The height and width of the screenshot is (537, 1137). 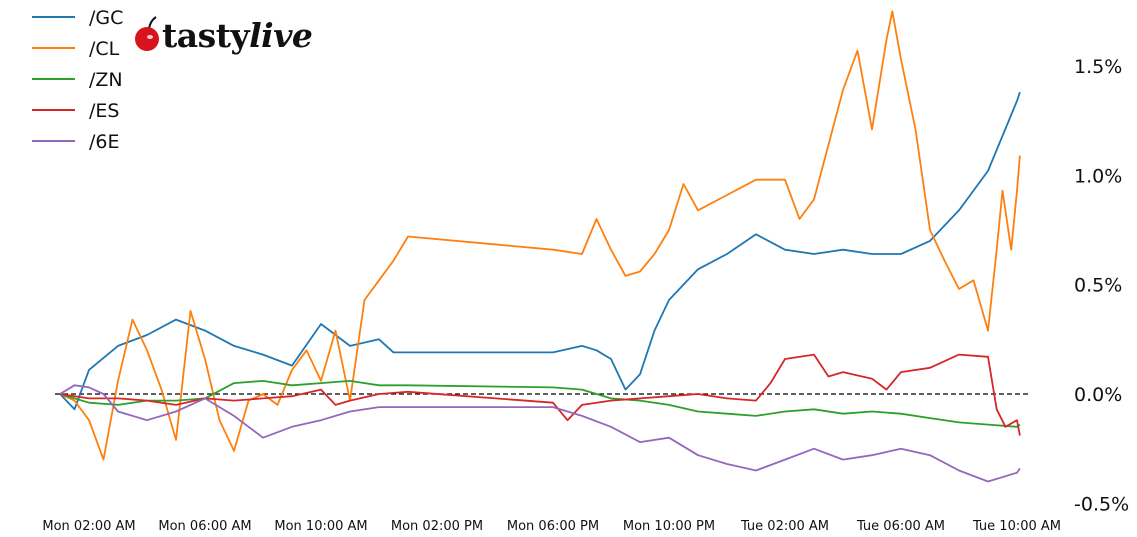 I want to click on x-tick-label: Mon 10:00 AM, so click(x=320, y=526).